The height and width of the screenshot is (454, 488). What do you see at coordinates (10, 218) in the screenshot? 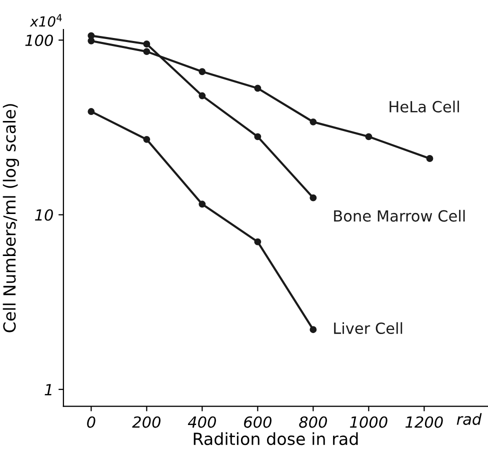
I see `y-axis-title: Cell Numbers/ml (log scale)` at bounding box center [10, 218].